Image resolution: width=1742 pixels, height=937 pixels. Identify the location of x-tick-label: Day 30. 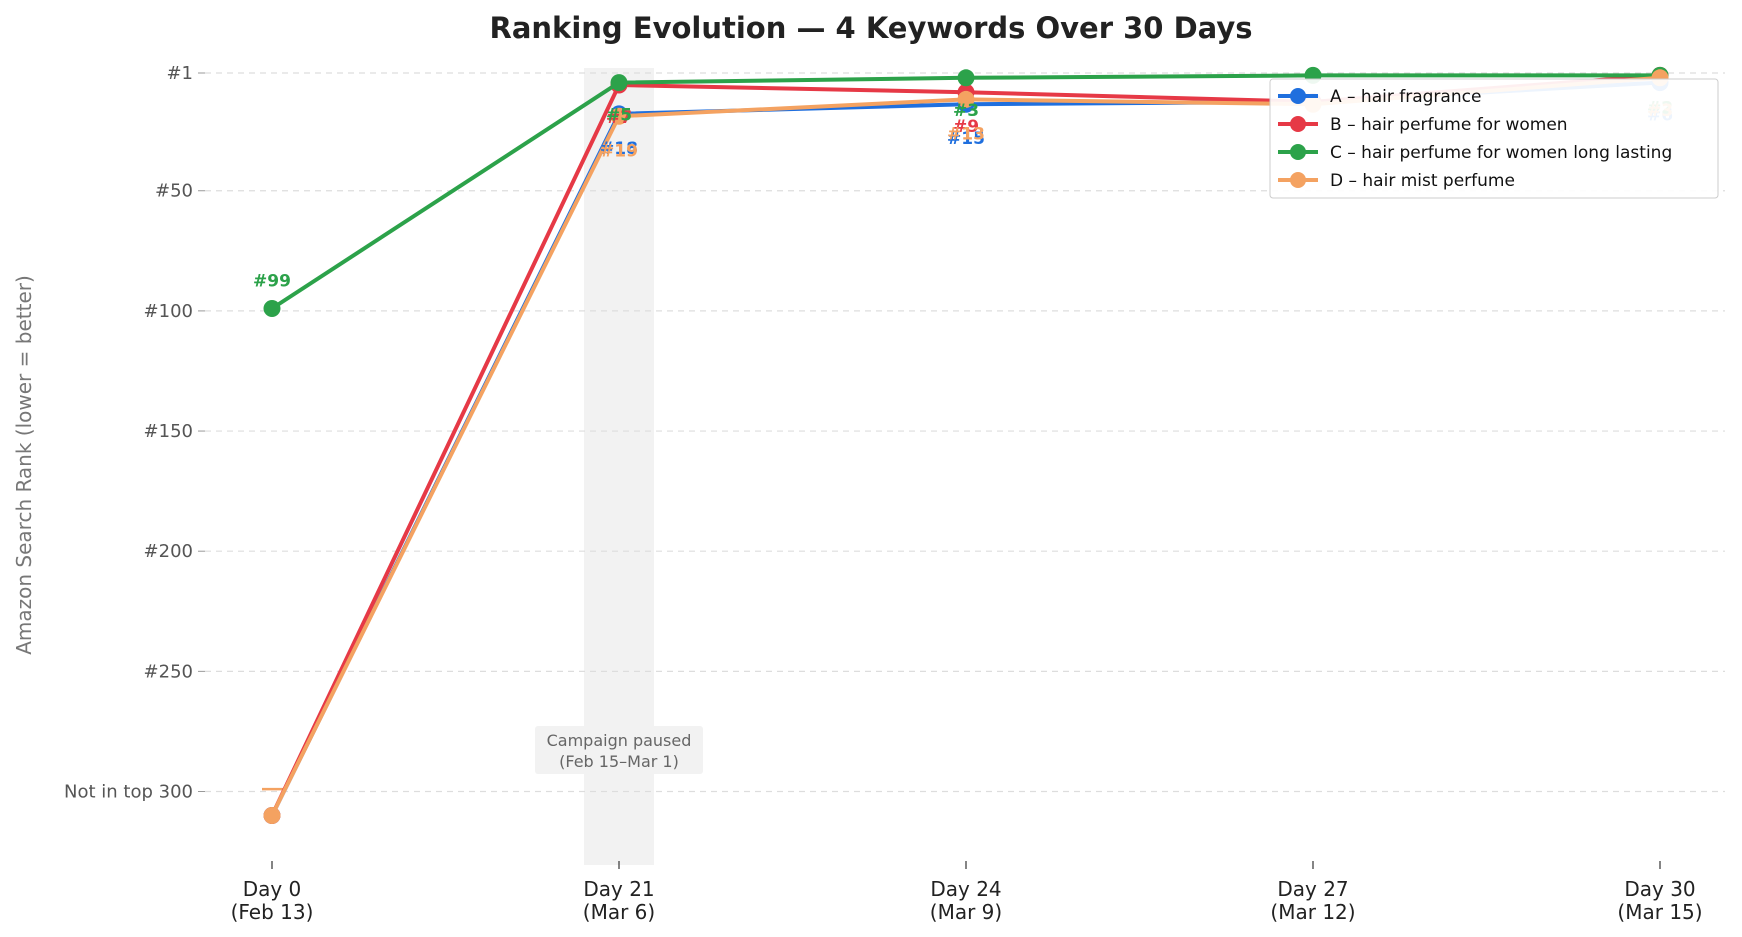
(1659, 889).